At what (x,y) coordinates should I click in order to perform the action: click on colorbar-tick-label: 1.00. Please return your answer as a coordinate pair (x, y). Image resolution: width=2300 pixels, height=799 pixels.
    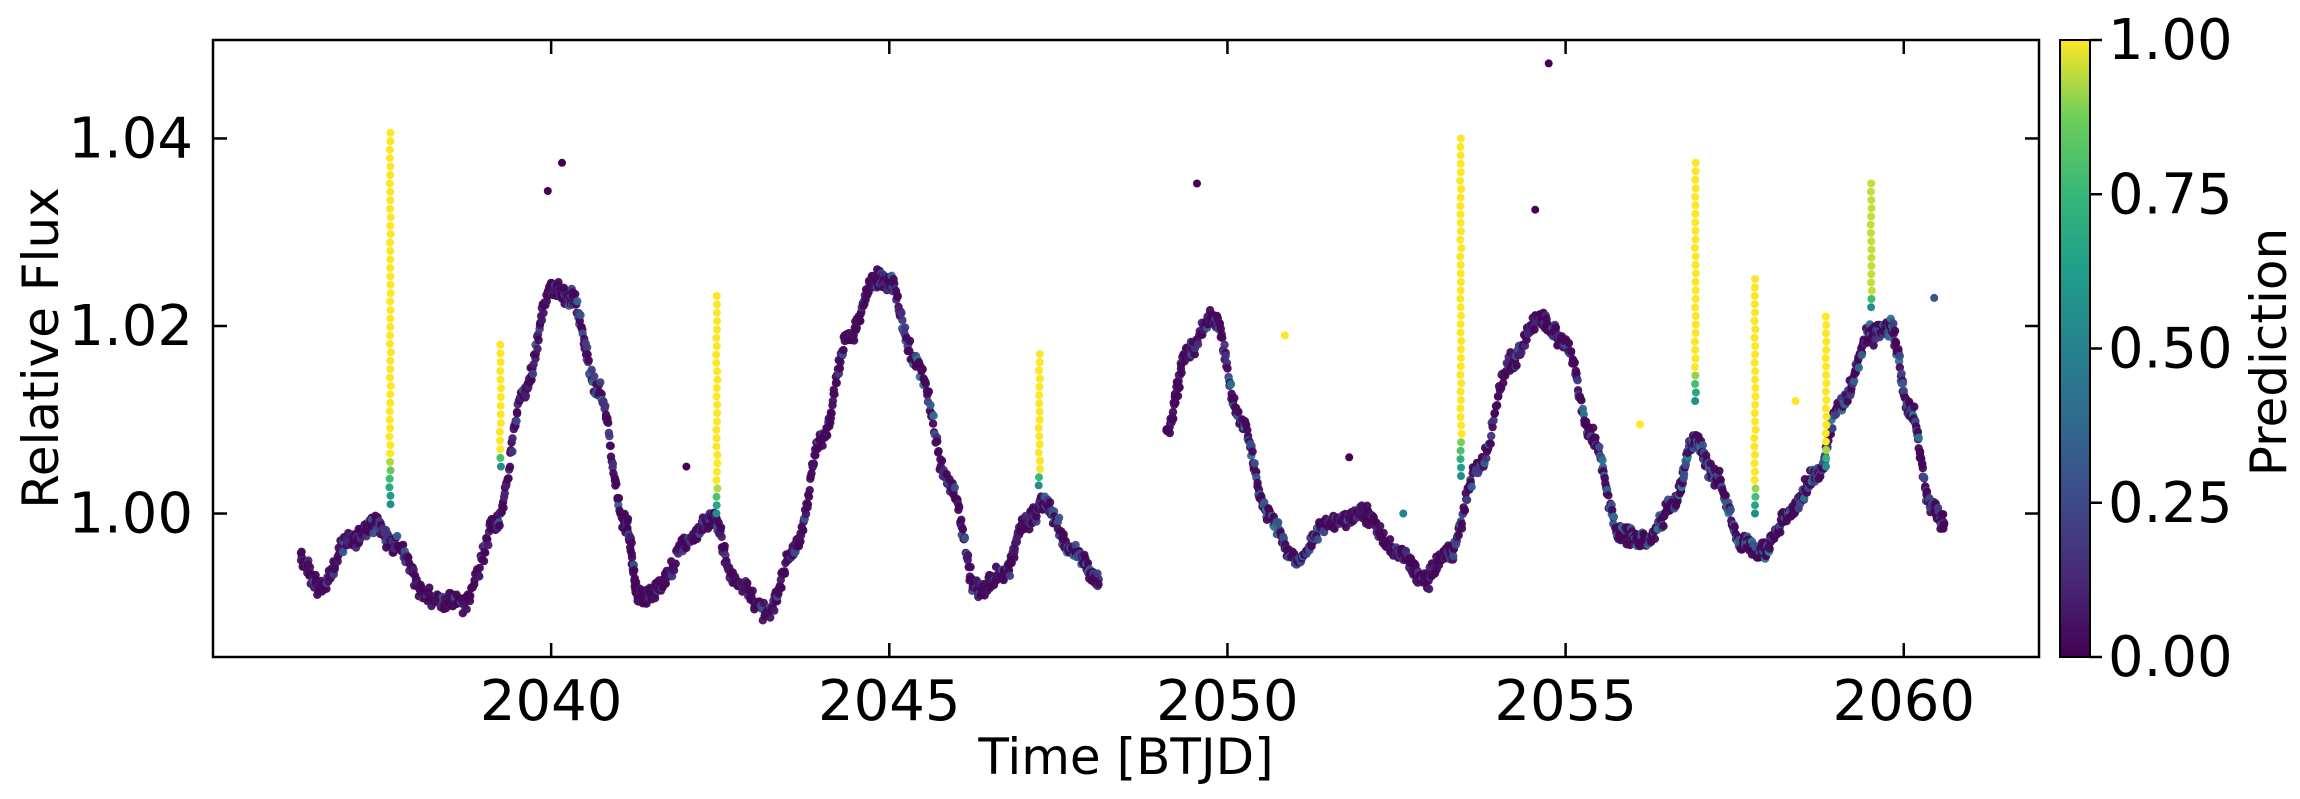
    Looking at the image, I should click on (2170, 40).